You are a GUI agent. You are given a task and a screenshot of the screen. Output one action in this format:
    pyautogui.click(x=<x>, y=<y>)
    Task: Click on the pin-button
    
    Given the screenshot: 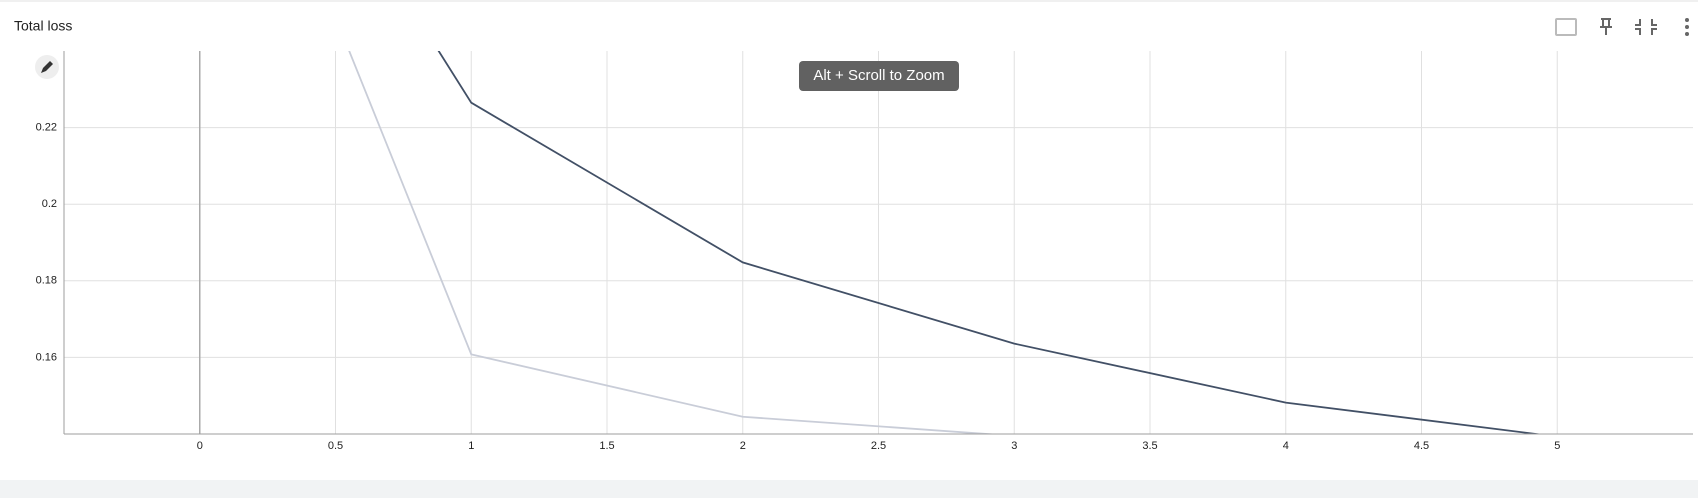 What is the action you would take?
    pyautogui.click(x=1606, y=26)
    